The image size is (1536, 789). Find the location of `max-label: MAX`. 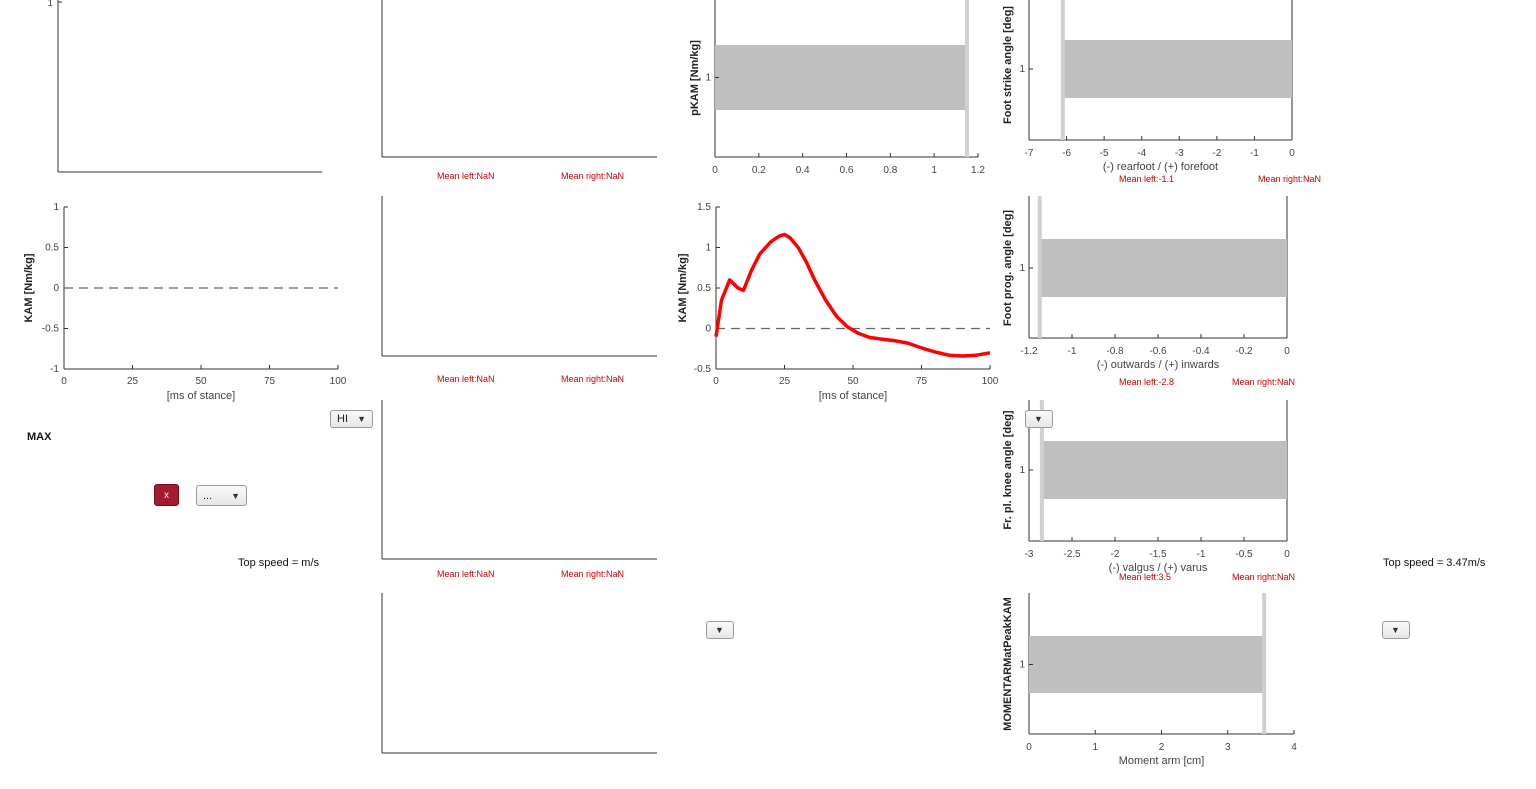

max-label: MAX is located at coordinates (39, 437).